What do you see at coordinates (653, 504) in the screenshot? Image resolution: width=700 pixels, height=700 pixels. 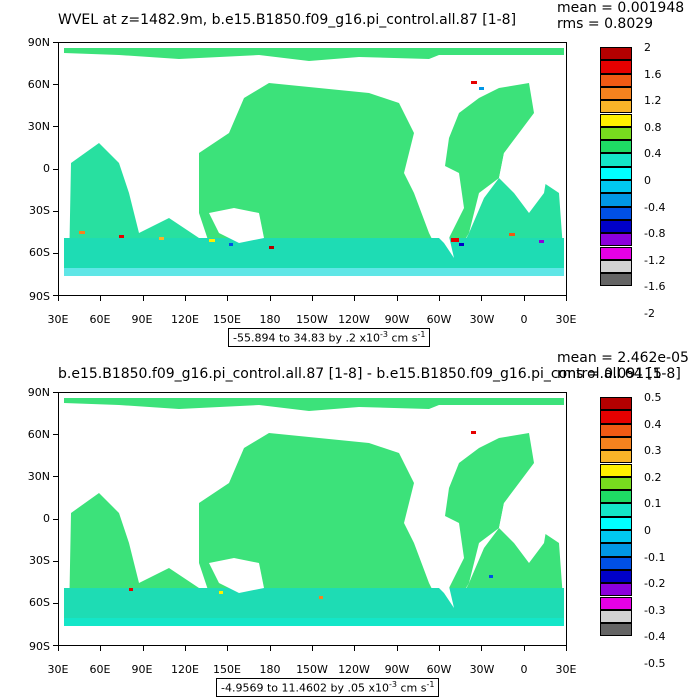 I see `colorbar-label: 0.1` at bounding box center [653, 504].